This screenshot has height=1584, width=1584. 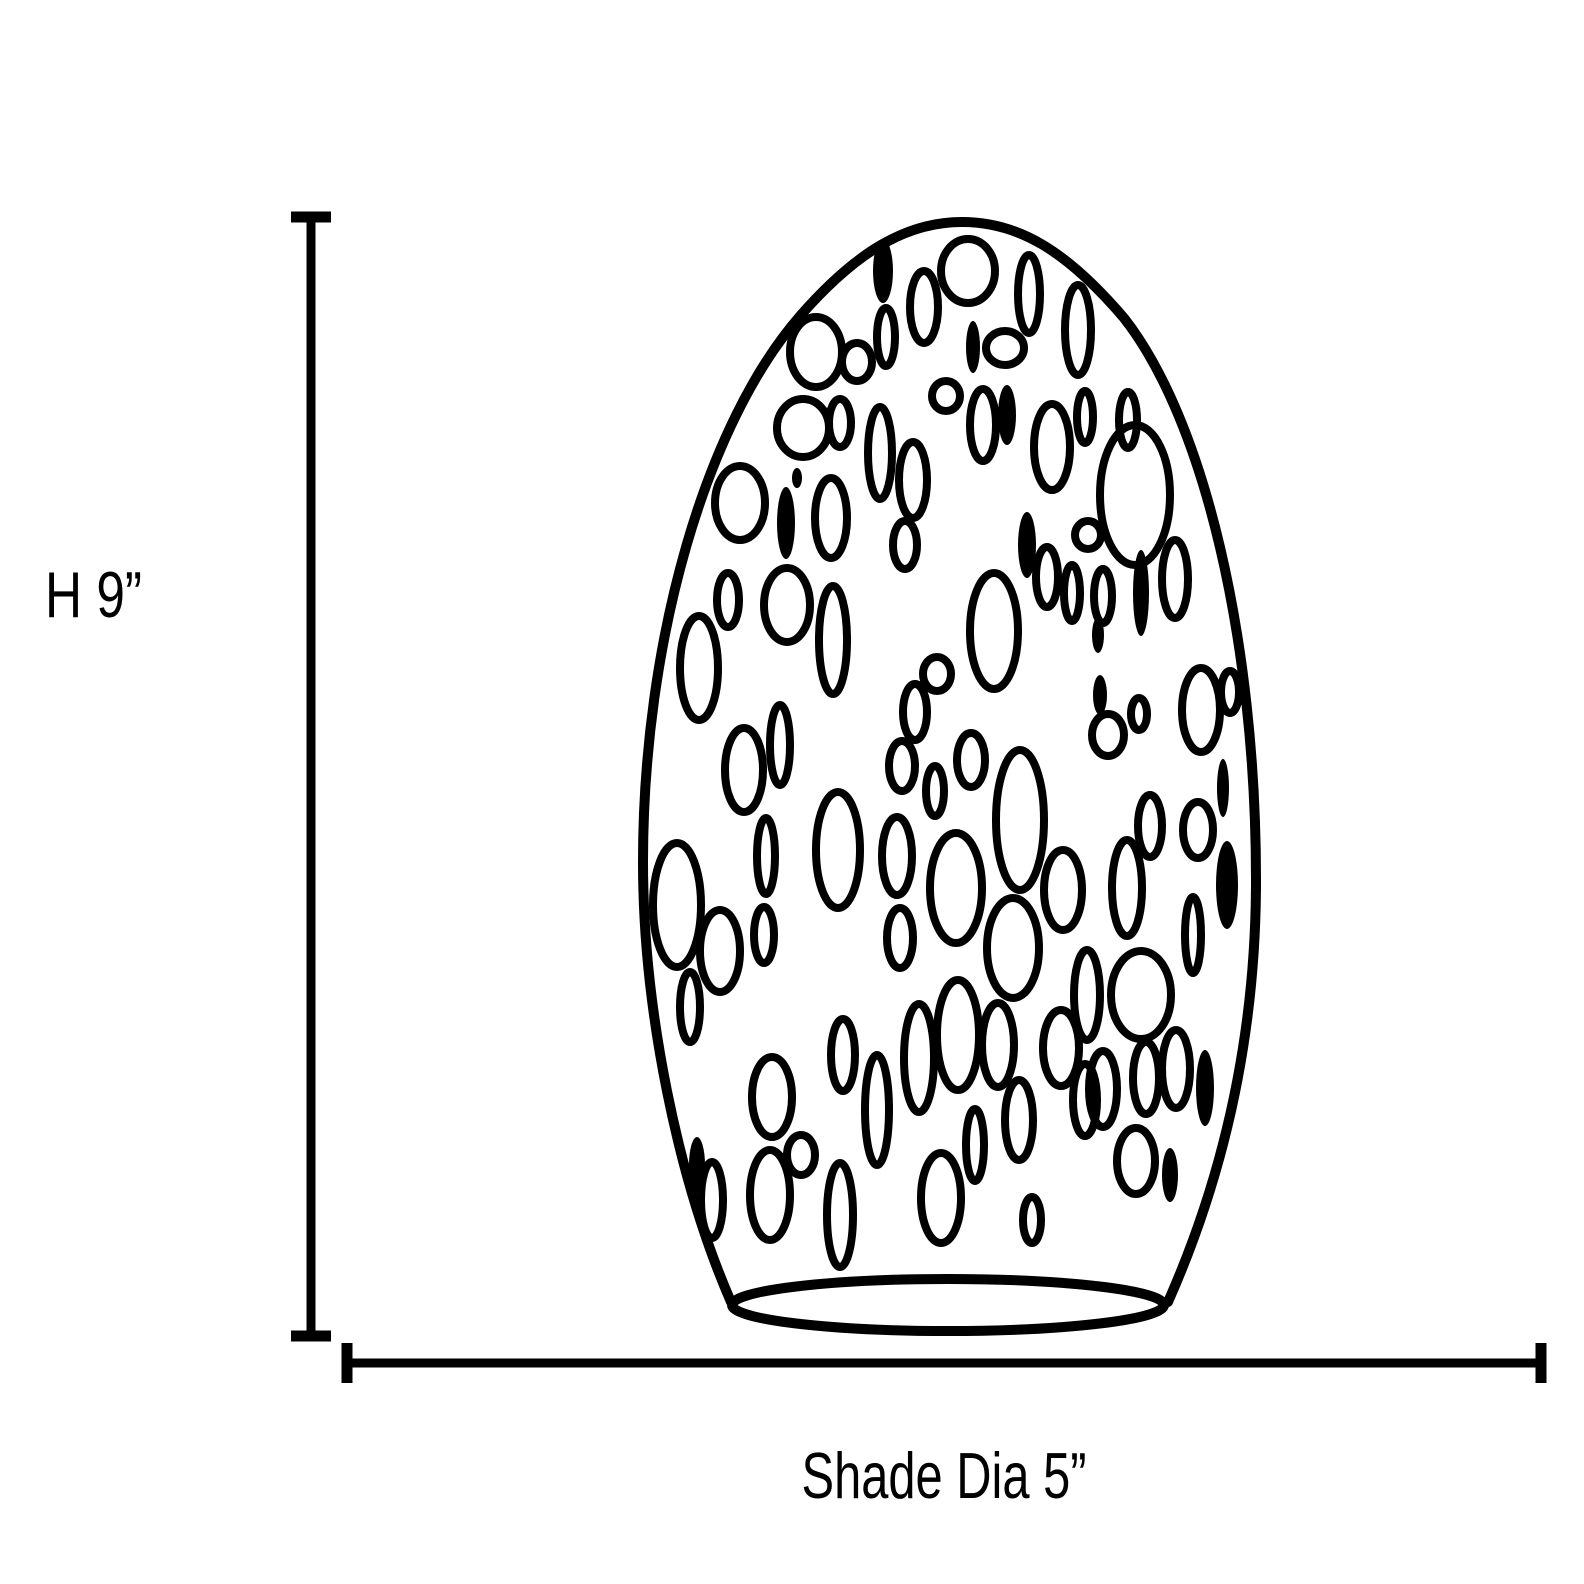 What do you see at coordinates (944, 1475) in the screenshot?
I see `diameter-dimension-label: Shade Dia 5”` at bounding box center [944, 1475].